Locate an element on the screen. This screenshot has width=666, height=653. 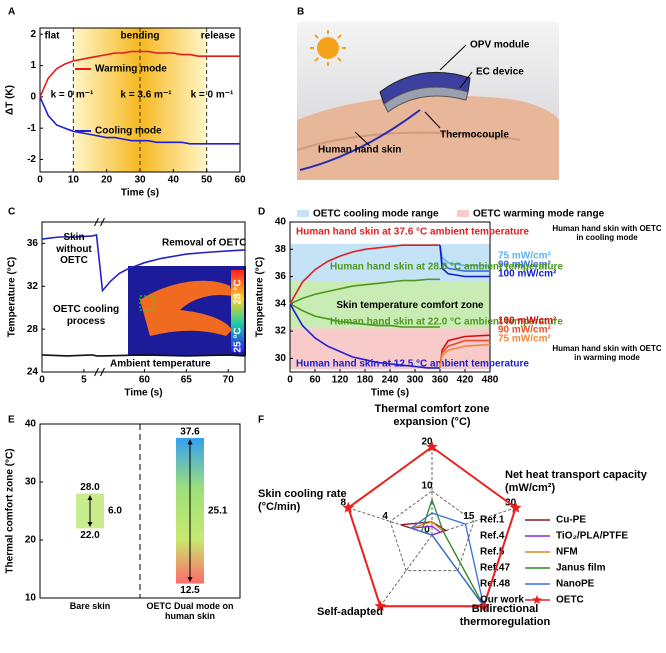
comfort-label: Skin temperature comfort zone is located at coordinates (410, 305).